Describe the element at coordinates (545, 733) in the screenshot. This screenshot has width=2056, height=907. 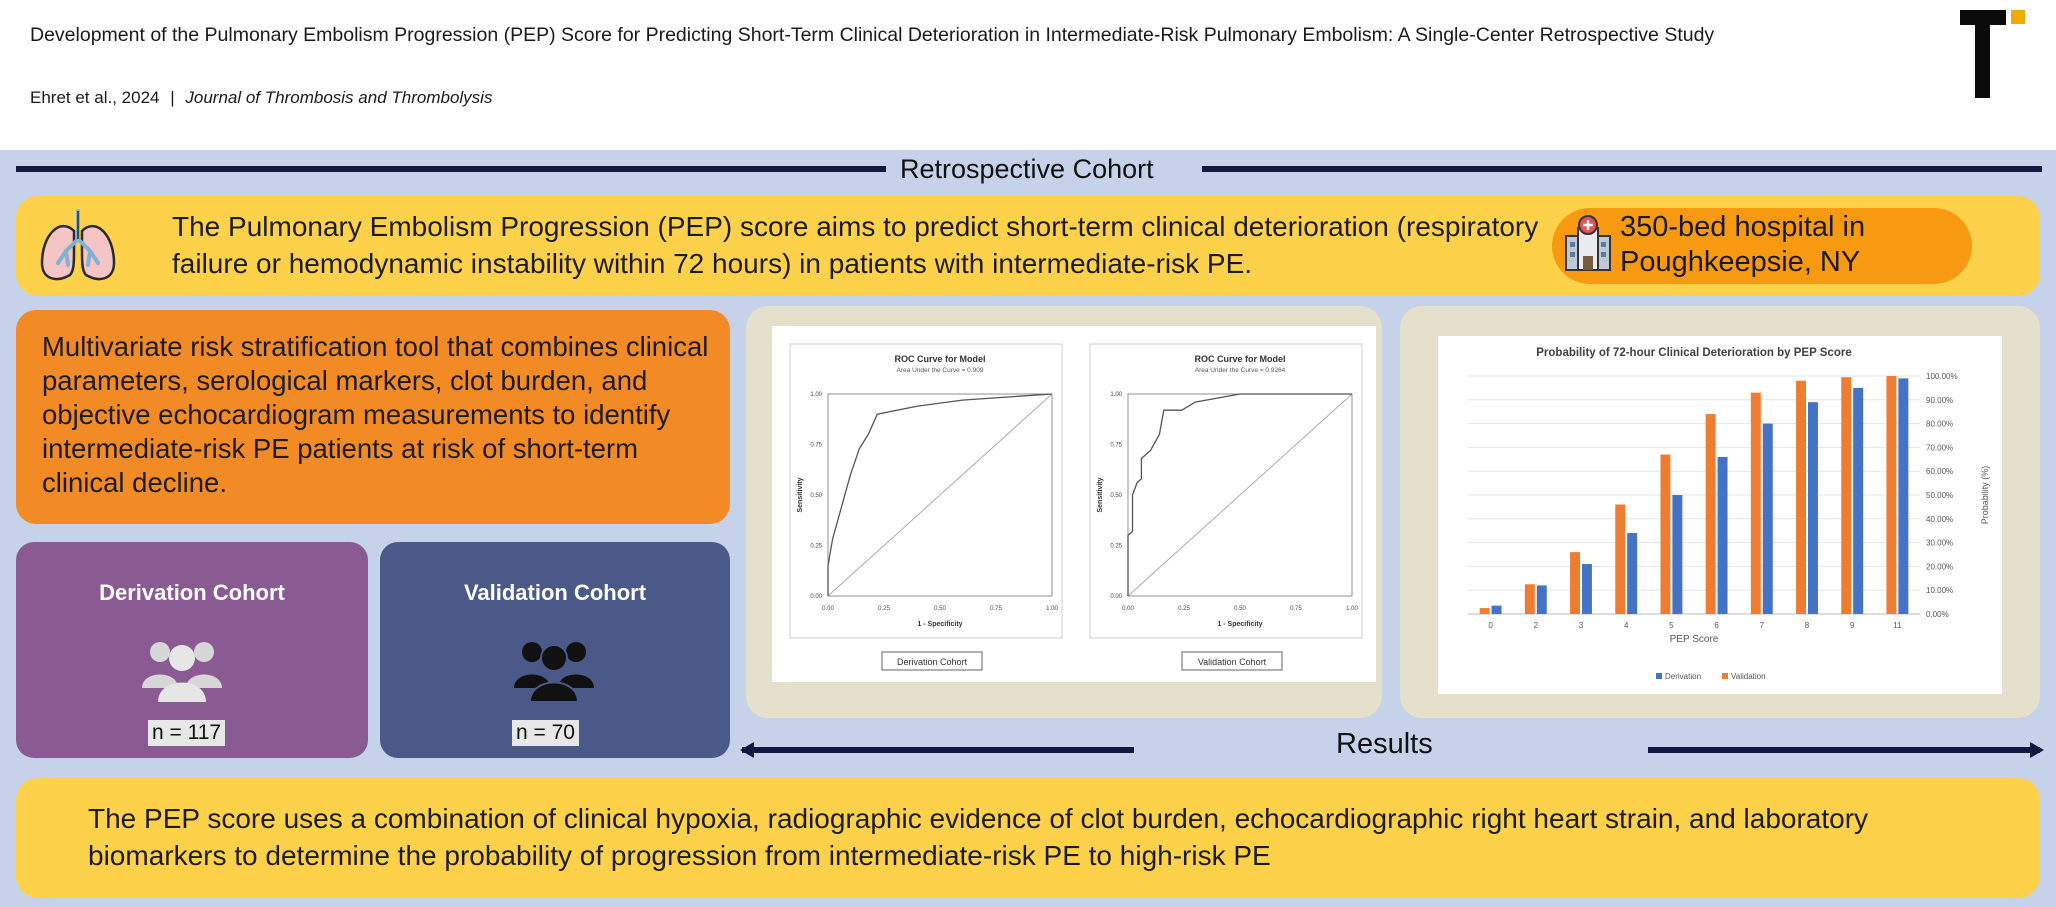
I see `validation-cohort-n: n = 70` at that location.